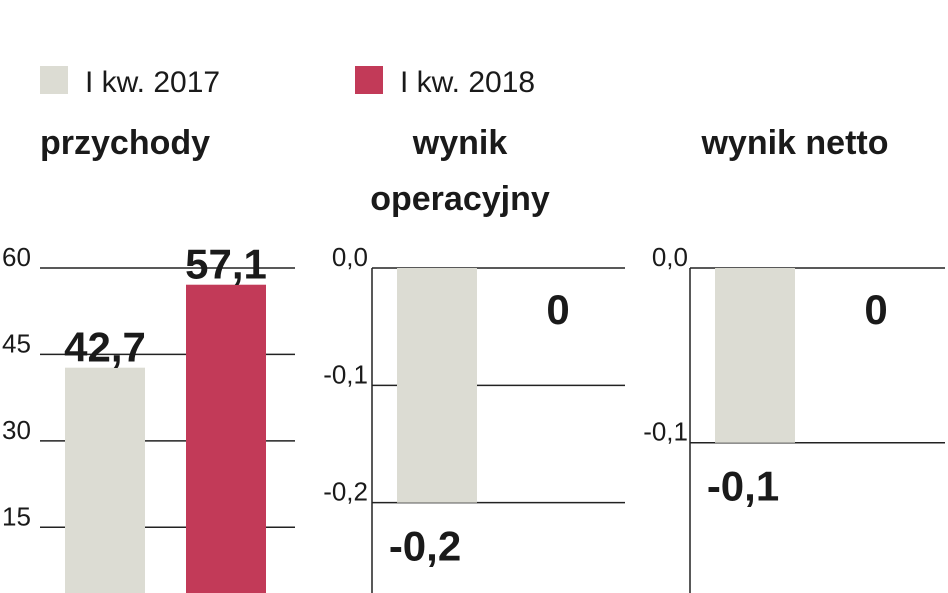  What do you see at coordinates (425, 546) in the screenshot?
I see `value-label: -0,2` at bounding box center [425, 546].